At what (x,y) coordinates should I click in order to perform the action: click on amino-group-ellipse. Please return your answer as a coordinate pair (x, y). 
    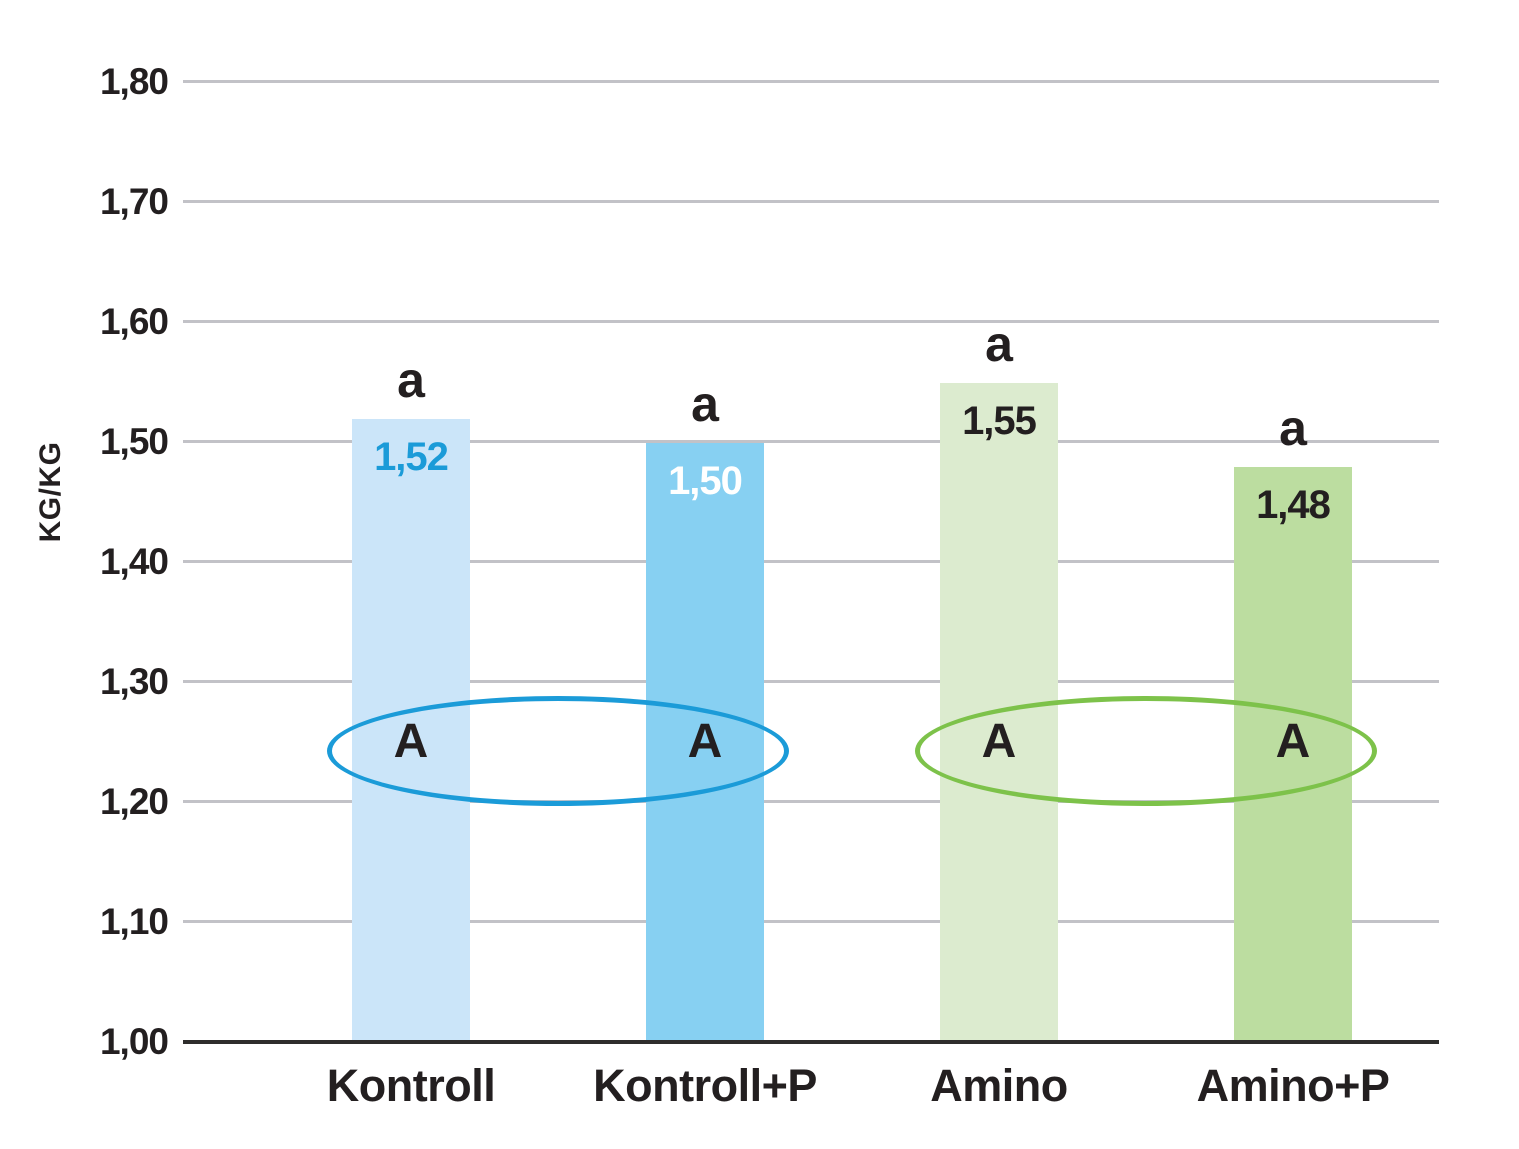
    Looking at the image, I should click on (1146, 751).